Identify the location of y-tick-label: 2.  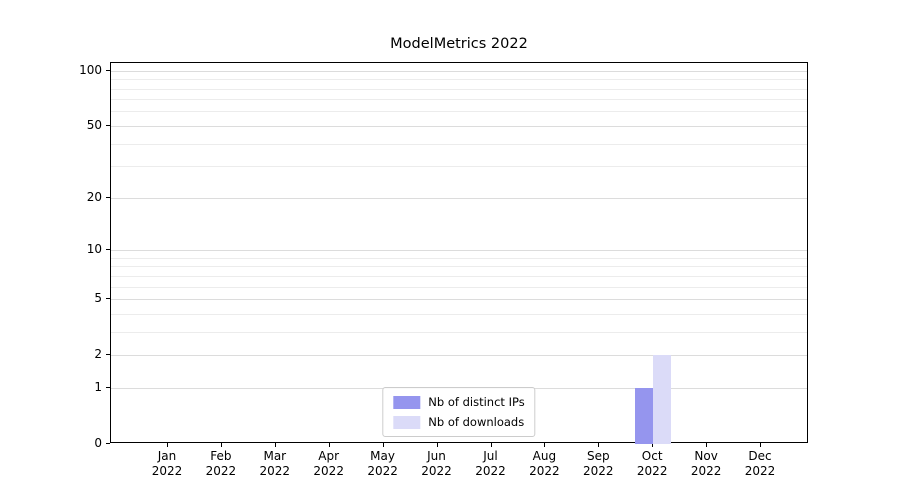
(98, 354).